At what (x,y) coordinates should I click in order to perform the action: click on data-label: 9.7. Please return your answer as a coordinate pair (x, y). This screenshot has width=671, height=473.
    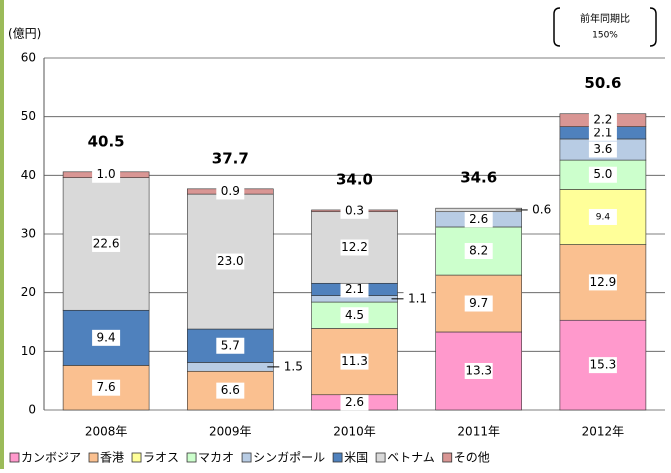
    Looking at the image, I should click on (478, 303).